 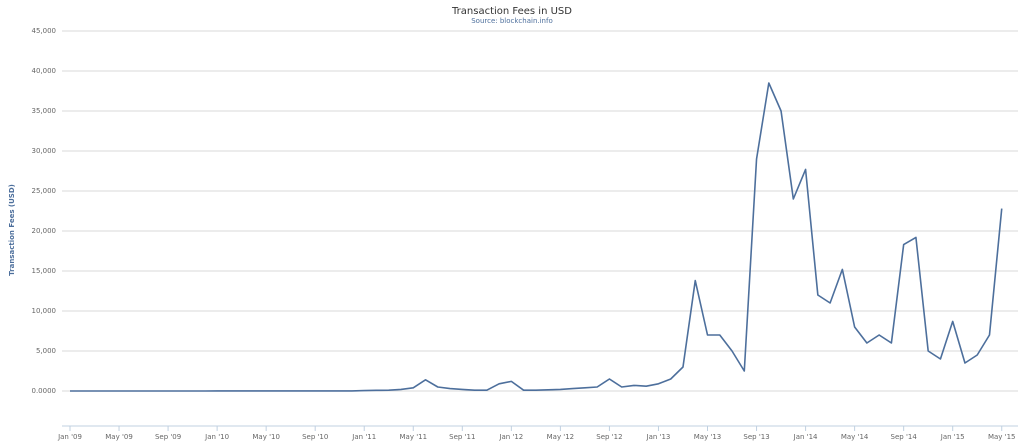 I want to click on y-tick-label: 10,000, so click(x=44, y=311).